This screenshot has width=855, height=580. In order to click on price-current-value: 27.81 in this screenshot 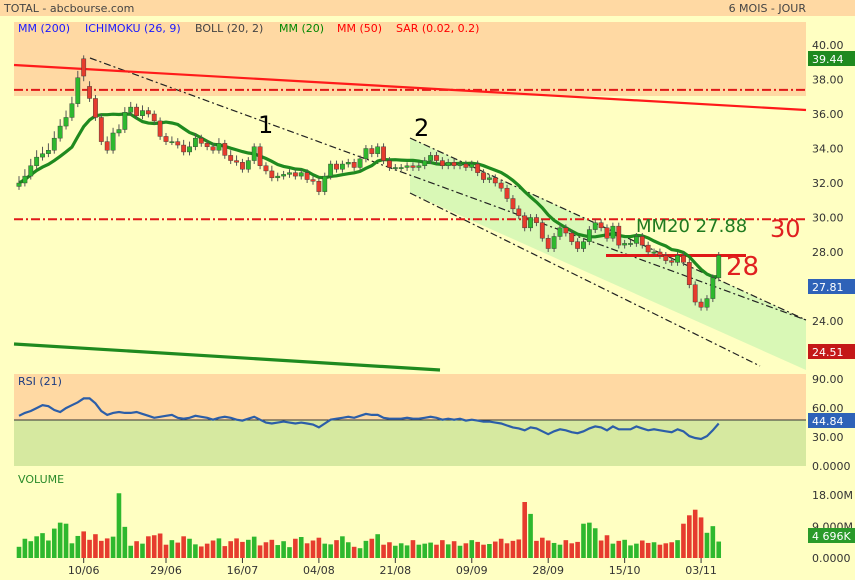, I will do `click(828, 287)`.